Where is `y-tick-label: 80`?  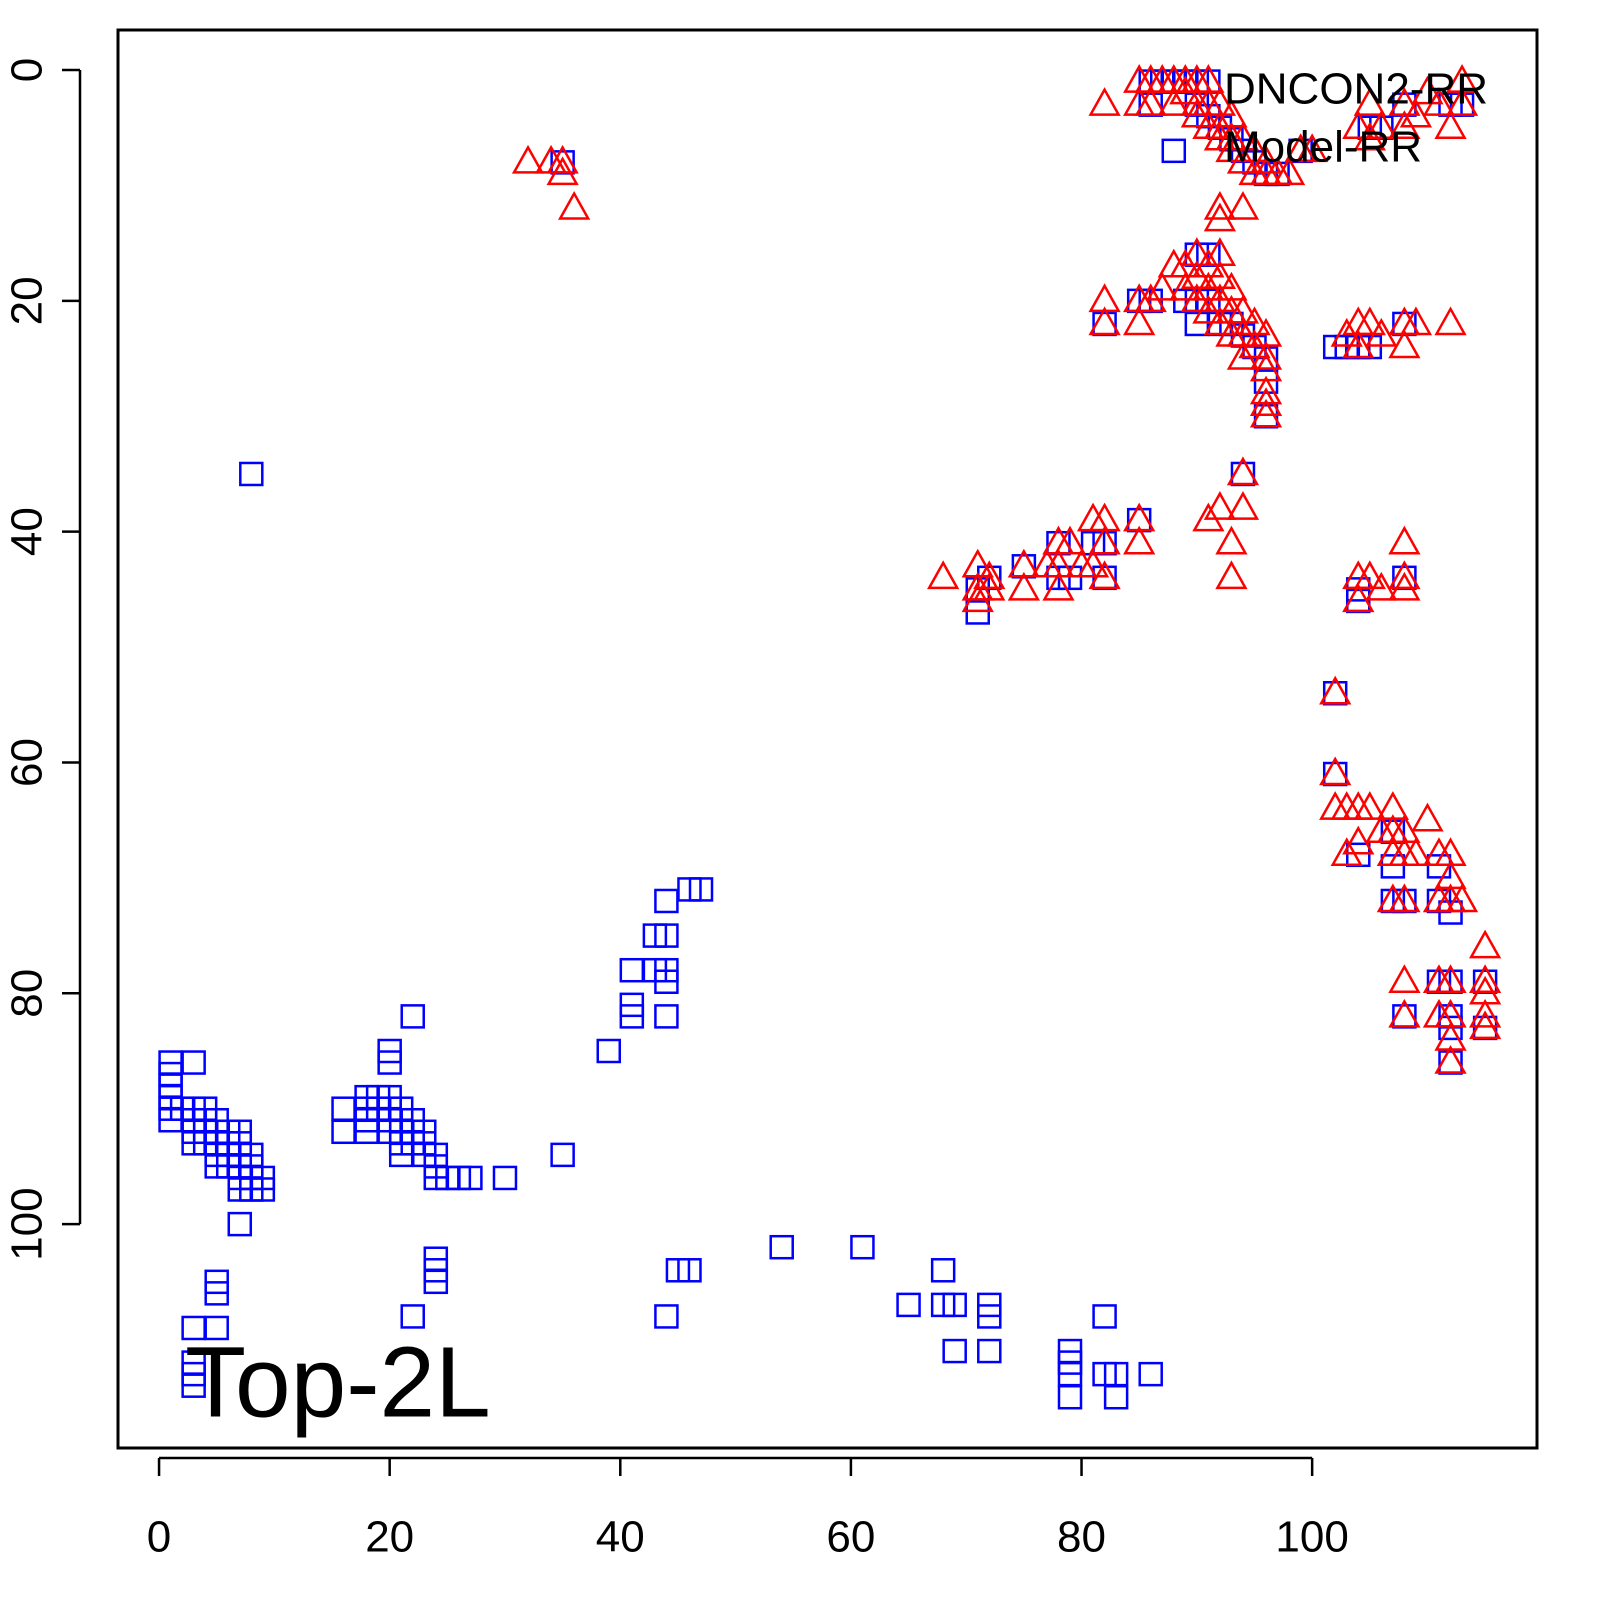 y-tick-label: 80 is located at coordinates (27, 993).